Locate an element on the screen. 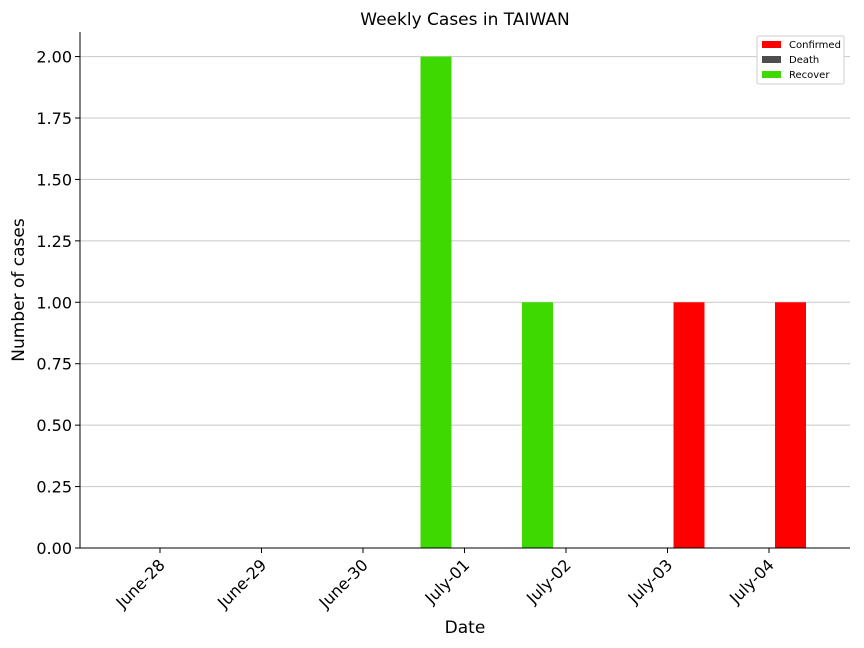 The width and height of the screenshot is (864, 648). x-tick-label: July-02 is located at coordinates (548, 581).